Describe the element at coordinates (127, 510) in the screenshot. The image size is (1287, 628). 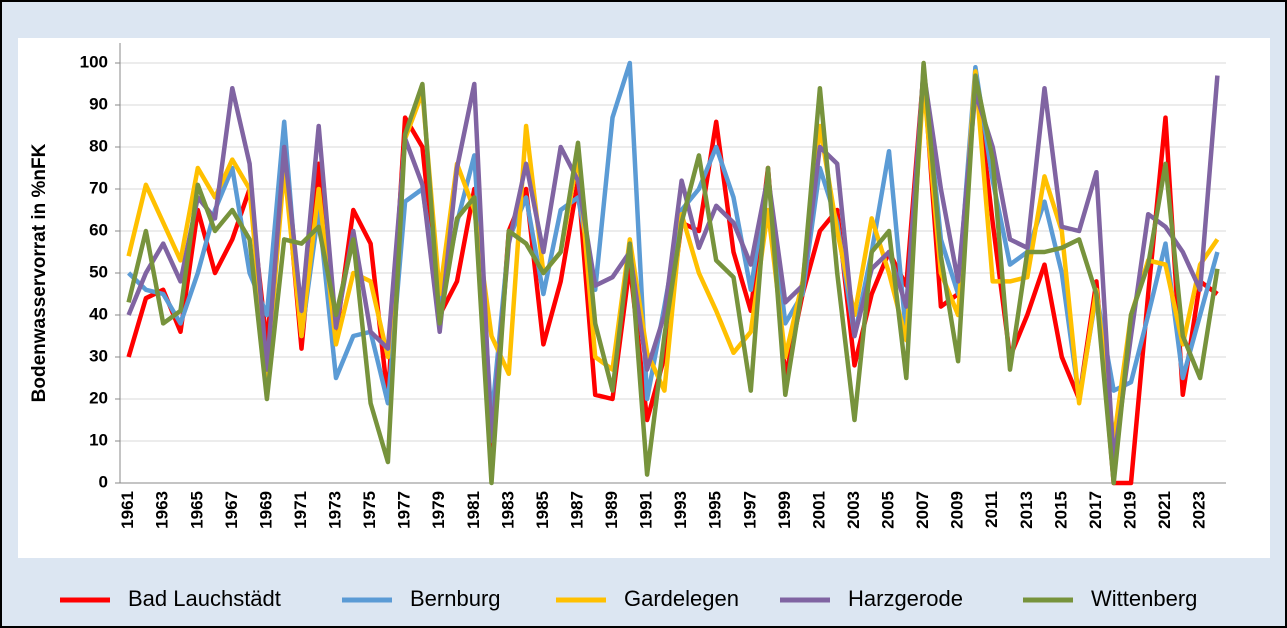
I see `x-tick-label: 1961` at that location.